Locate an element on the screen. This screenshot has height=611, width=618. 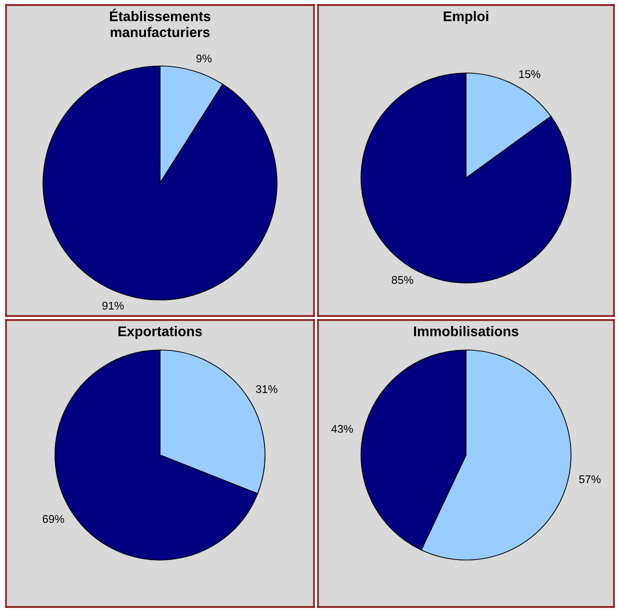
chart-title: Emploi is located at coordinates (466, 17).